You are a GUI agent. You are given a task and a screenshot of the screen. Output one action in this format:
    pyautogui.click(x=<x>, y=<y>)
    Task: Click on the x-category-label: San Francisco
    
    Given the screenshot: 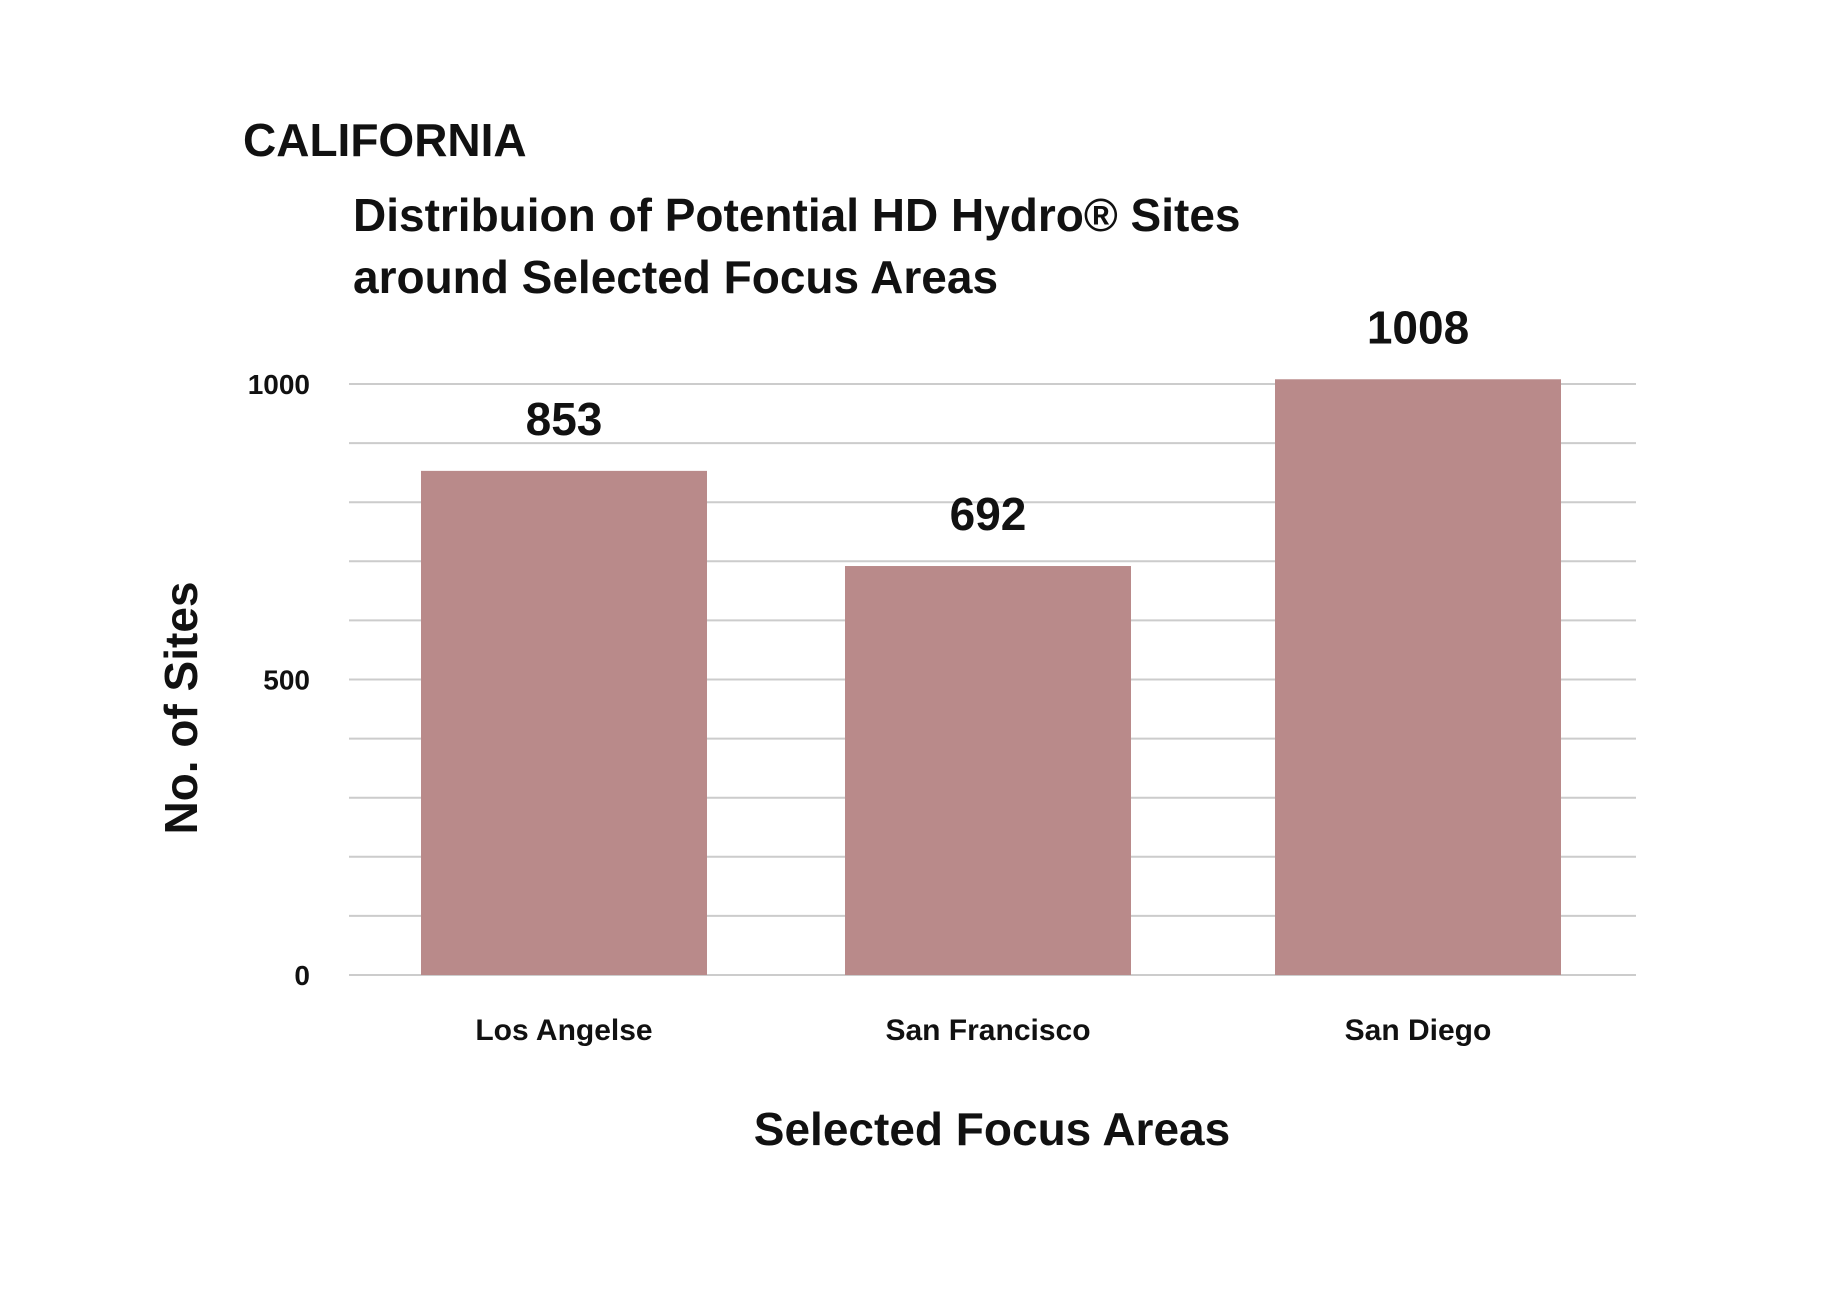 What is the action you would take?
    pyautogui.click(x=987, y=1030)
    